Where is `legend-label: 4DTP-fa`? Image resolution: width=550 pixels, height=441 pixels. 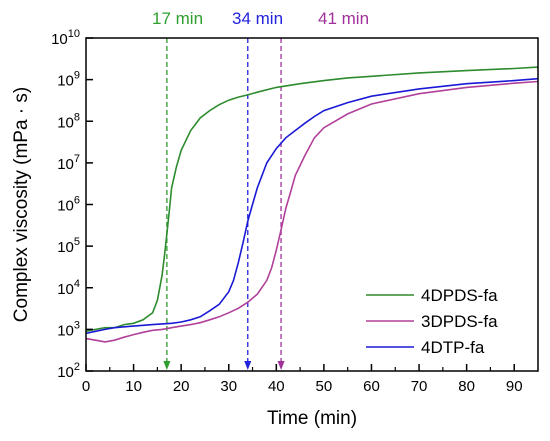 legend-label: 4DTP-fa is located at coordinates (453, 347).